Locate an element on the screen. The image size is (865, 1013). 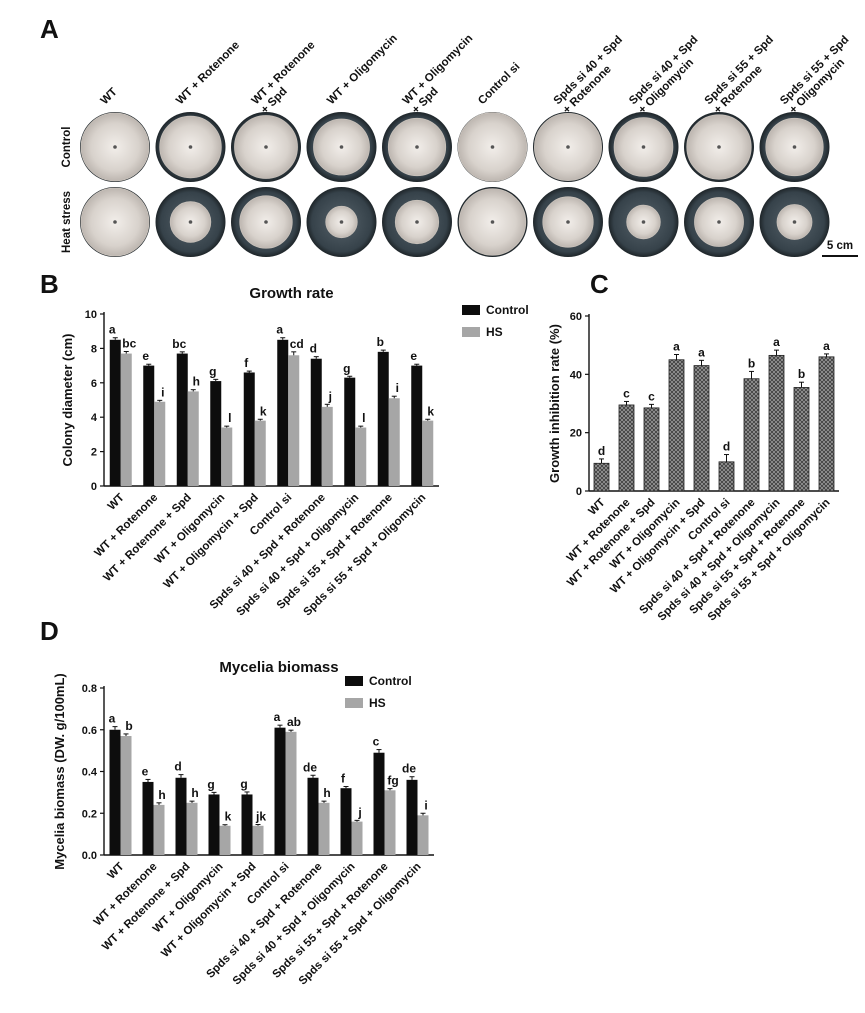
y-tick-label: 8 is located at coordinates (94, 349).